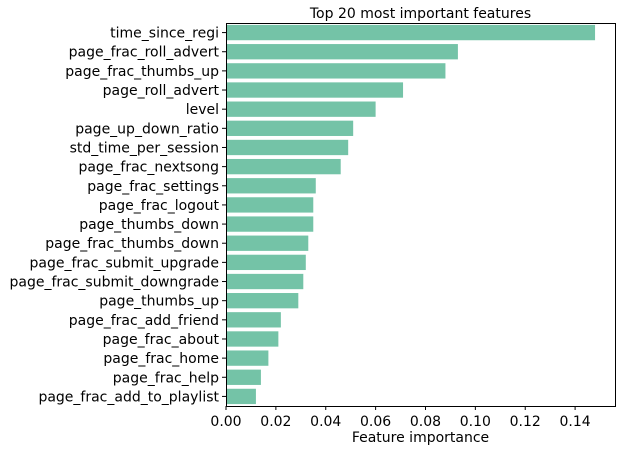  What do you see at coordinates (325, 422) in the screenshot?
I see `x-tick-label: 0.04` at bounding box center [325, 422].